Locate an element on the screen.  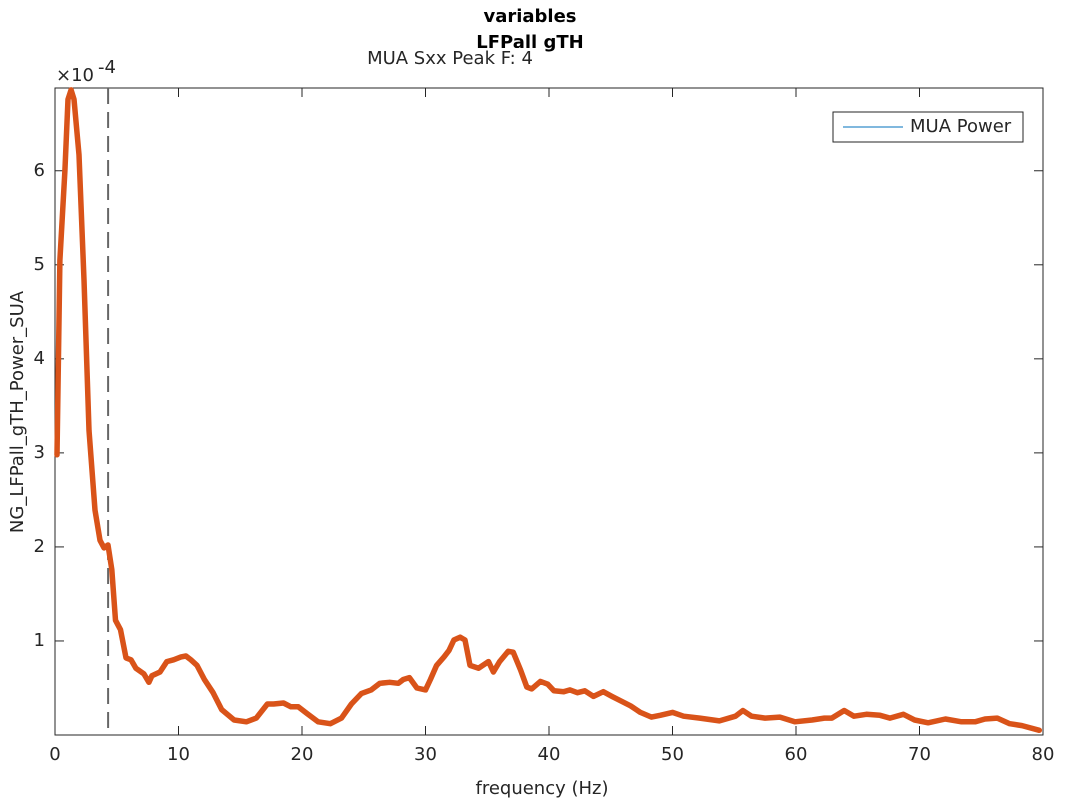
x-tick-label: 40 is located at coordinates (549, 754).